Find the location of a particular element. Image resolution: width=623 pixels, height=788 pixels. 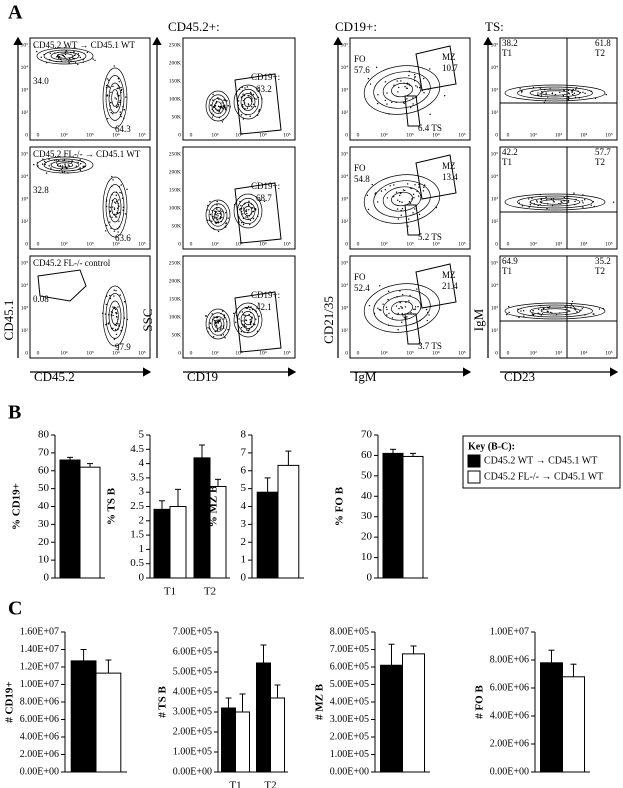

y-axis-label: CD21/35 is located at coordinates (328, 320).